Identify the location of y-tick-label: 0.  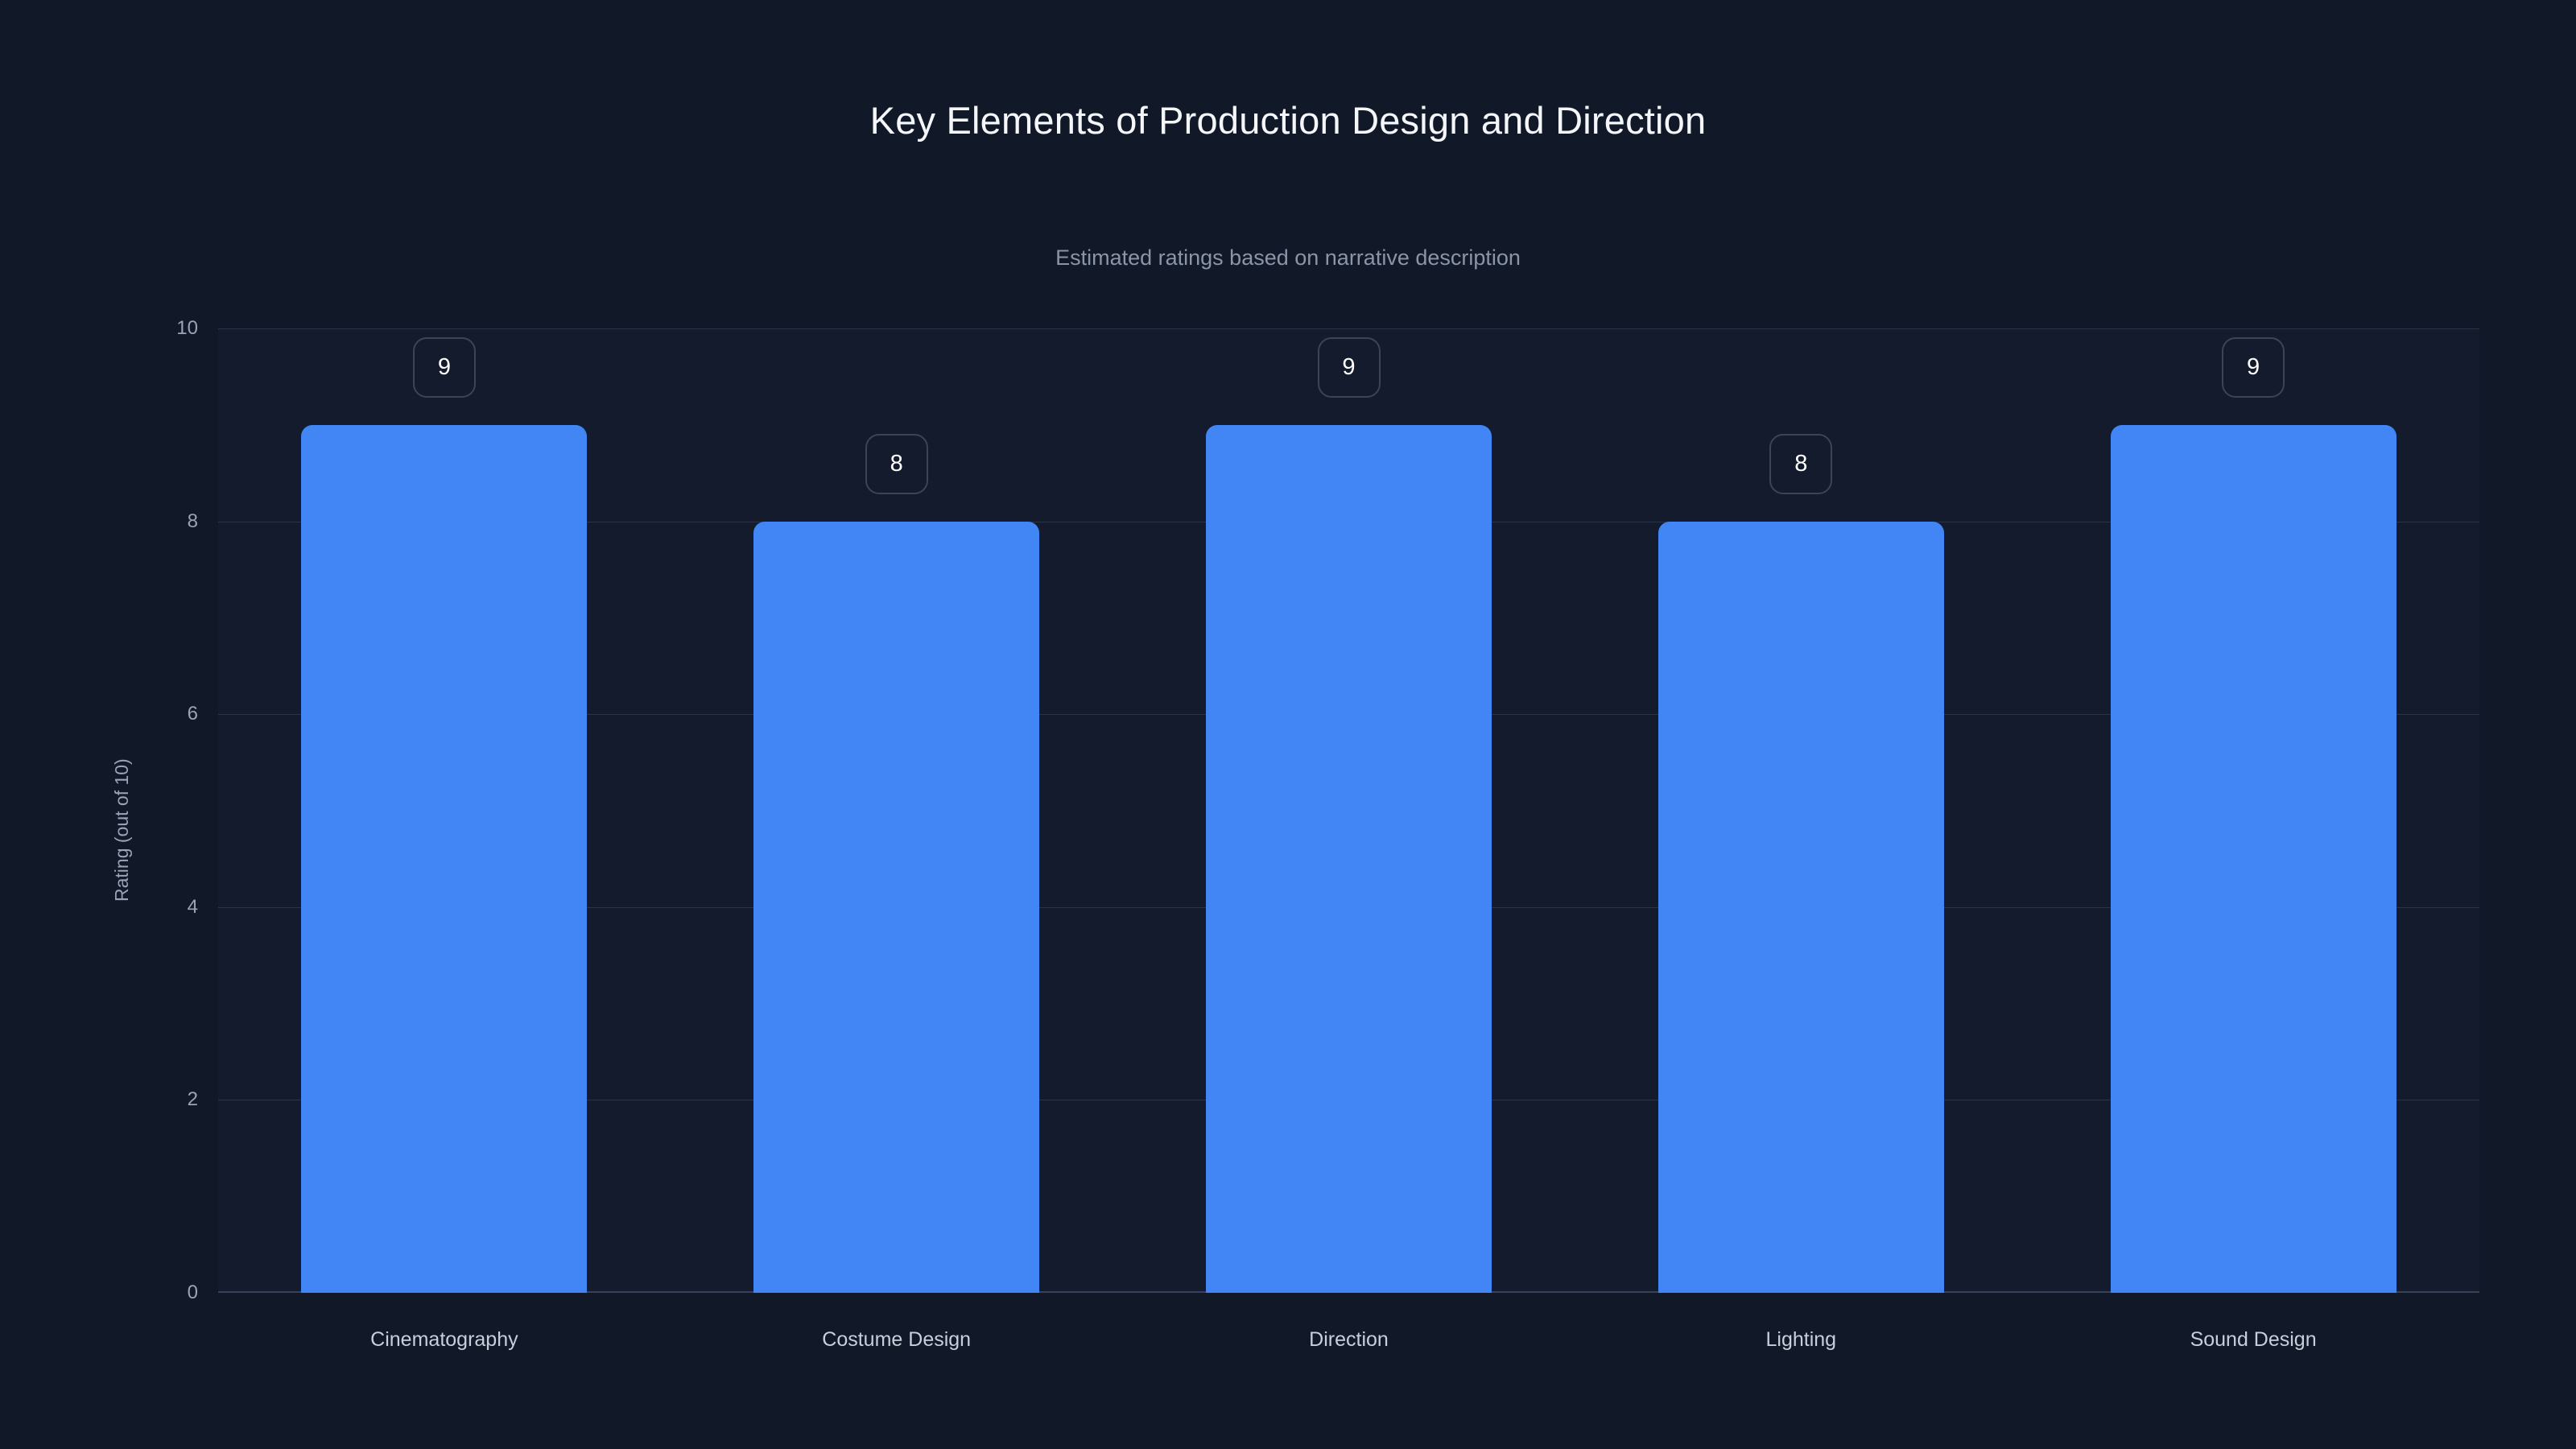
(192, 1292).